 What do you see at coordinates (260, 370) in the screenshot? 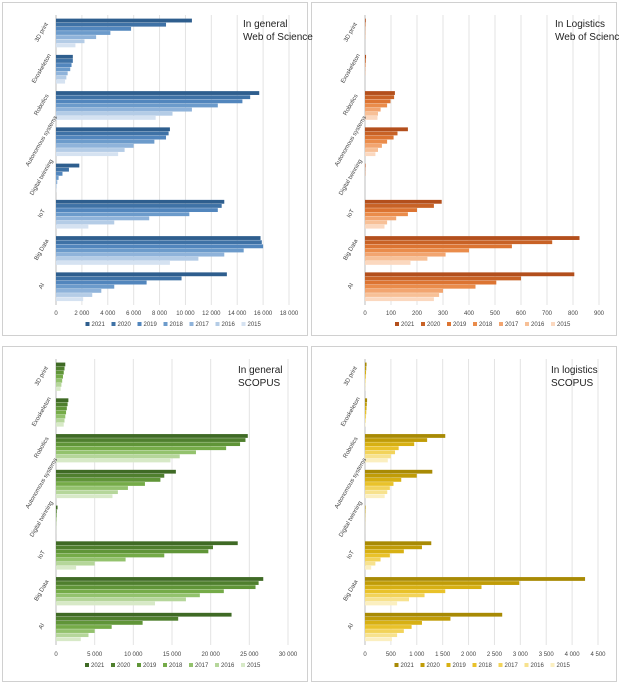
I see `chart-title: In general` at bounding box center [260, 370].